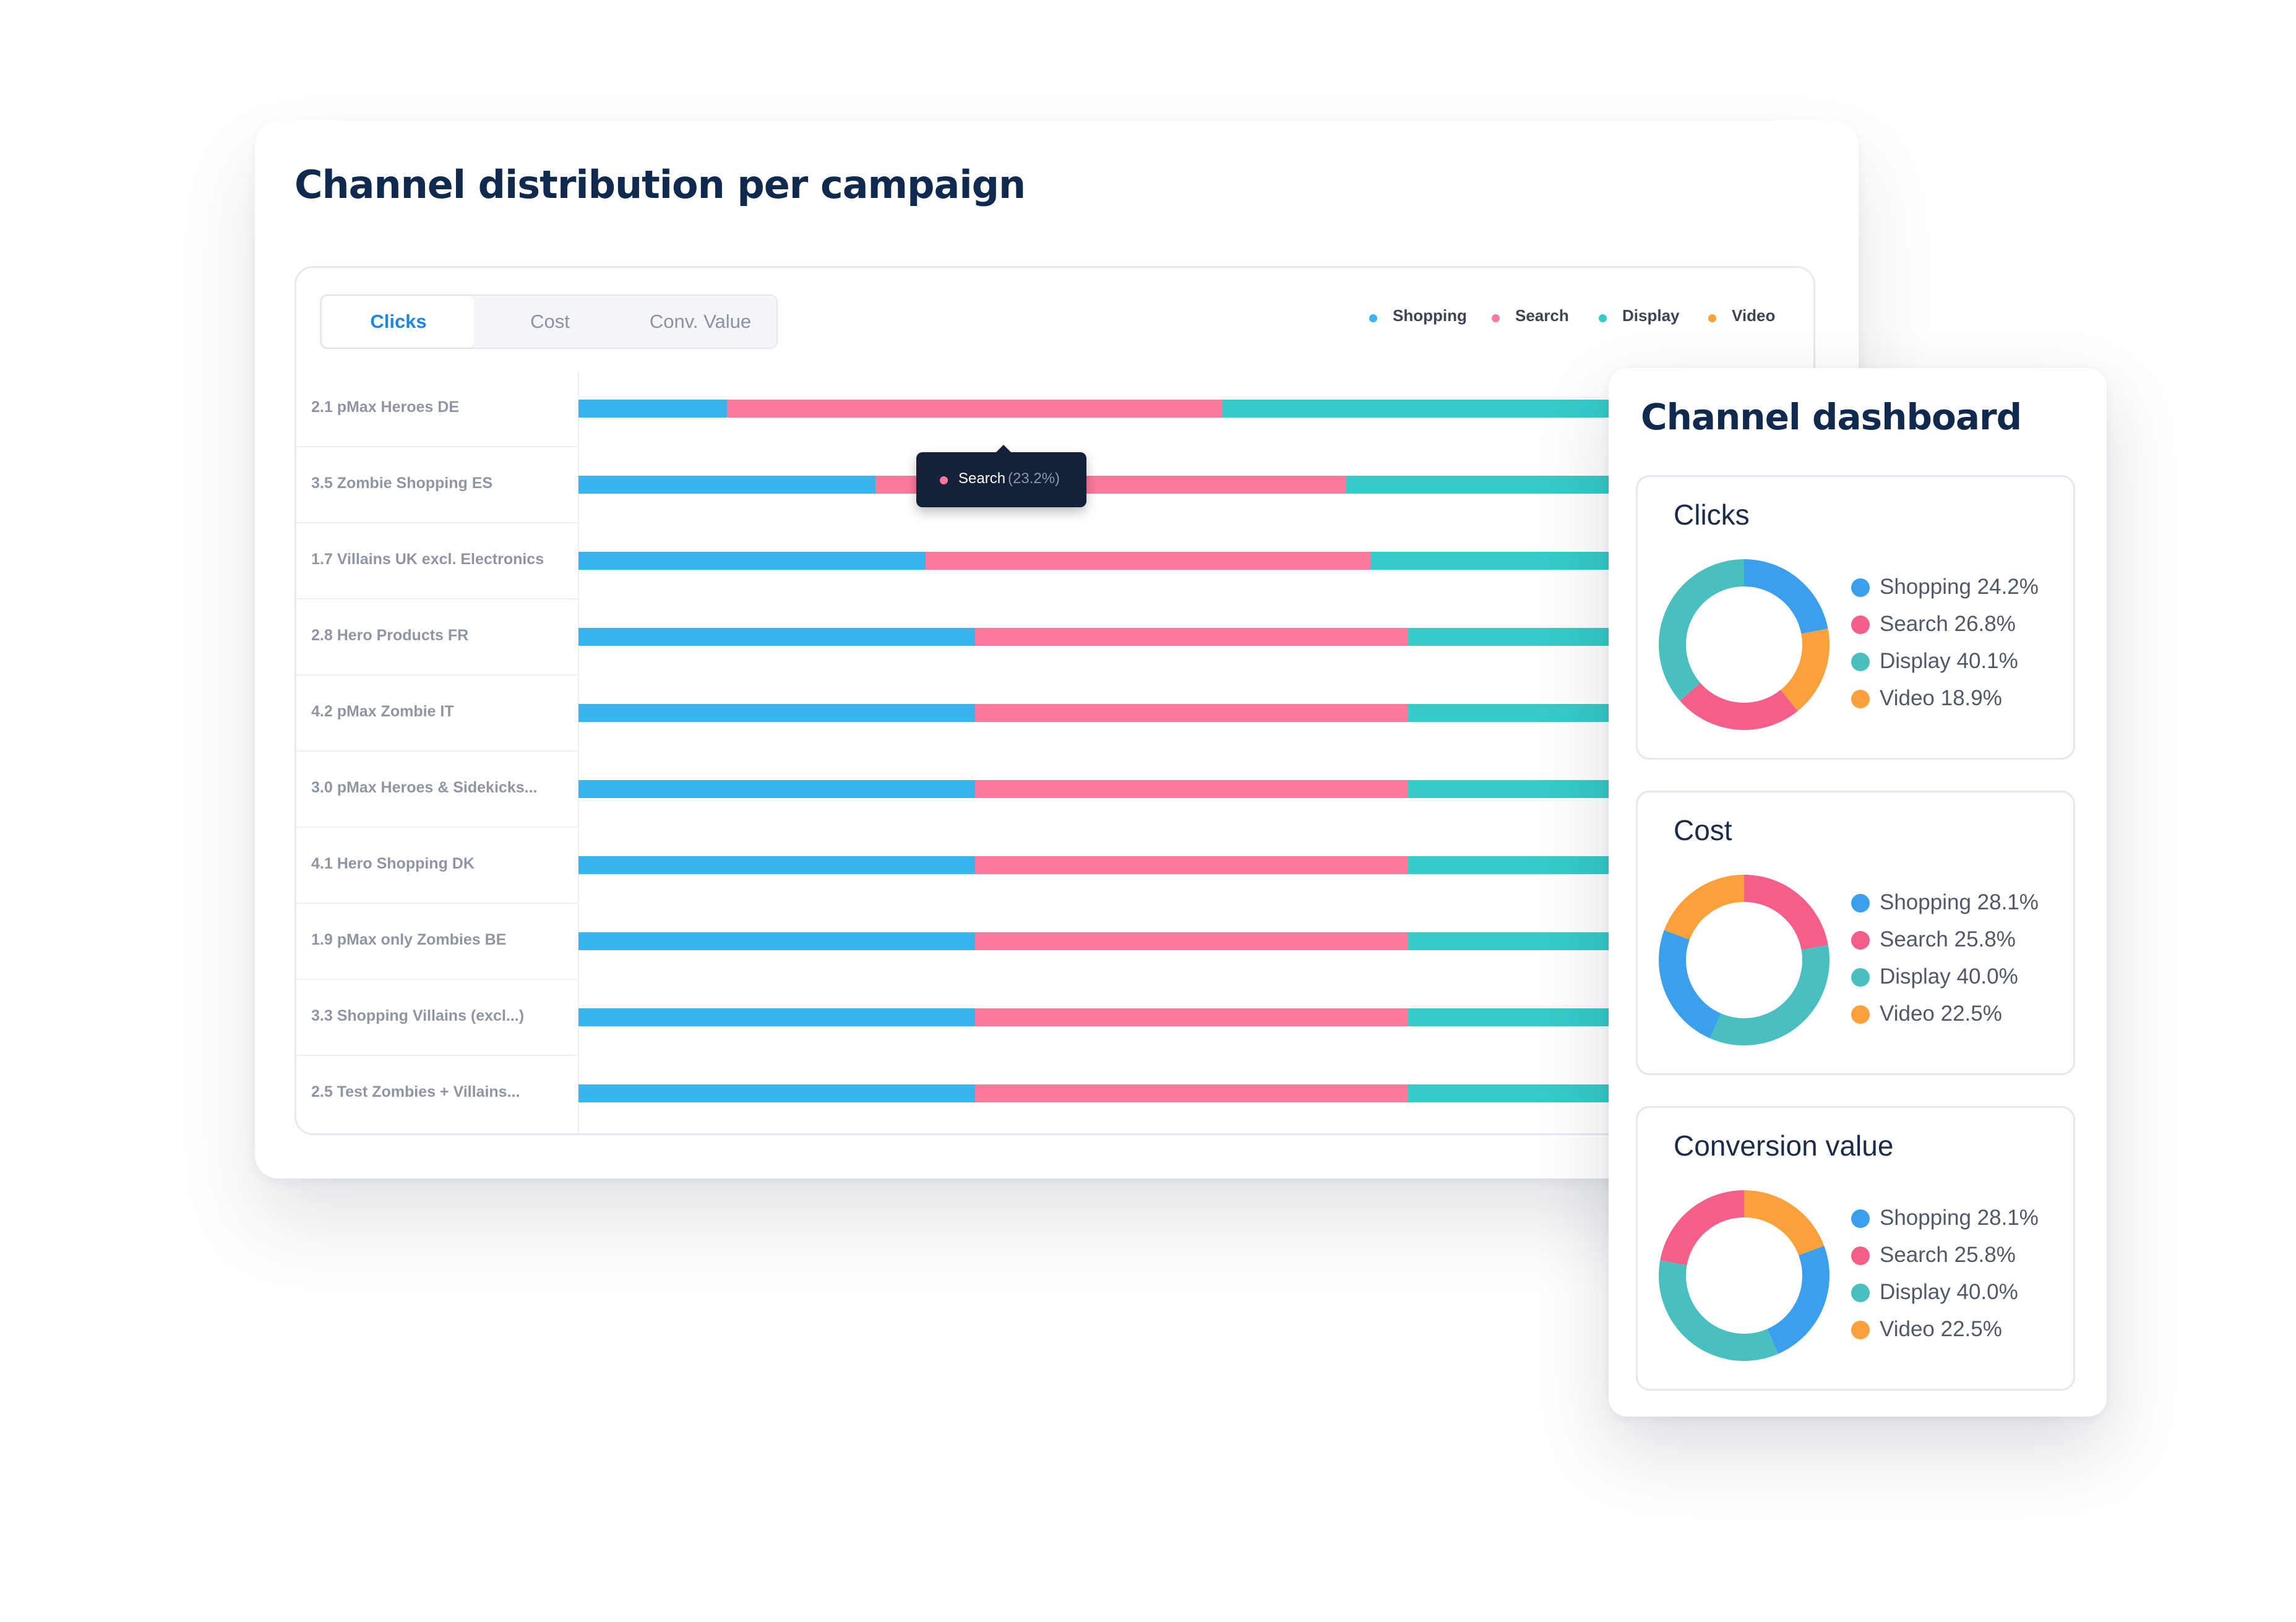 The width and height of the screenshot is (2296, 1622). Describe the element at coordinates (1941, 698) in the screenshot. I see `metric-legend-text: Video 18.9%` at that location.